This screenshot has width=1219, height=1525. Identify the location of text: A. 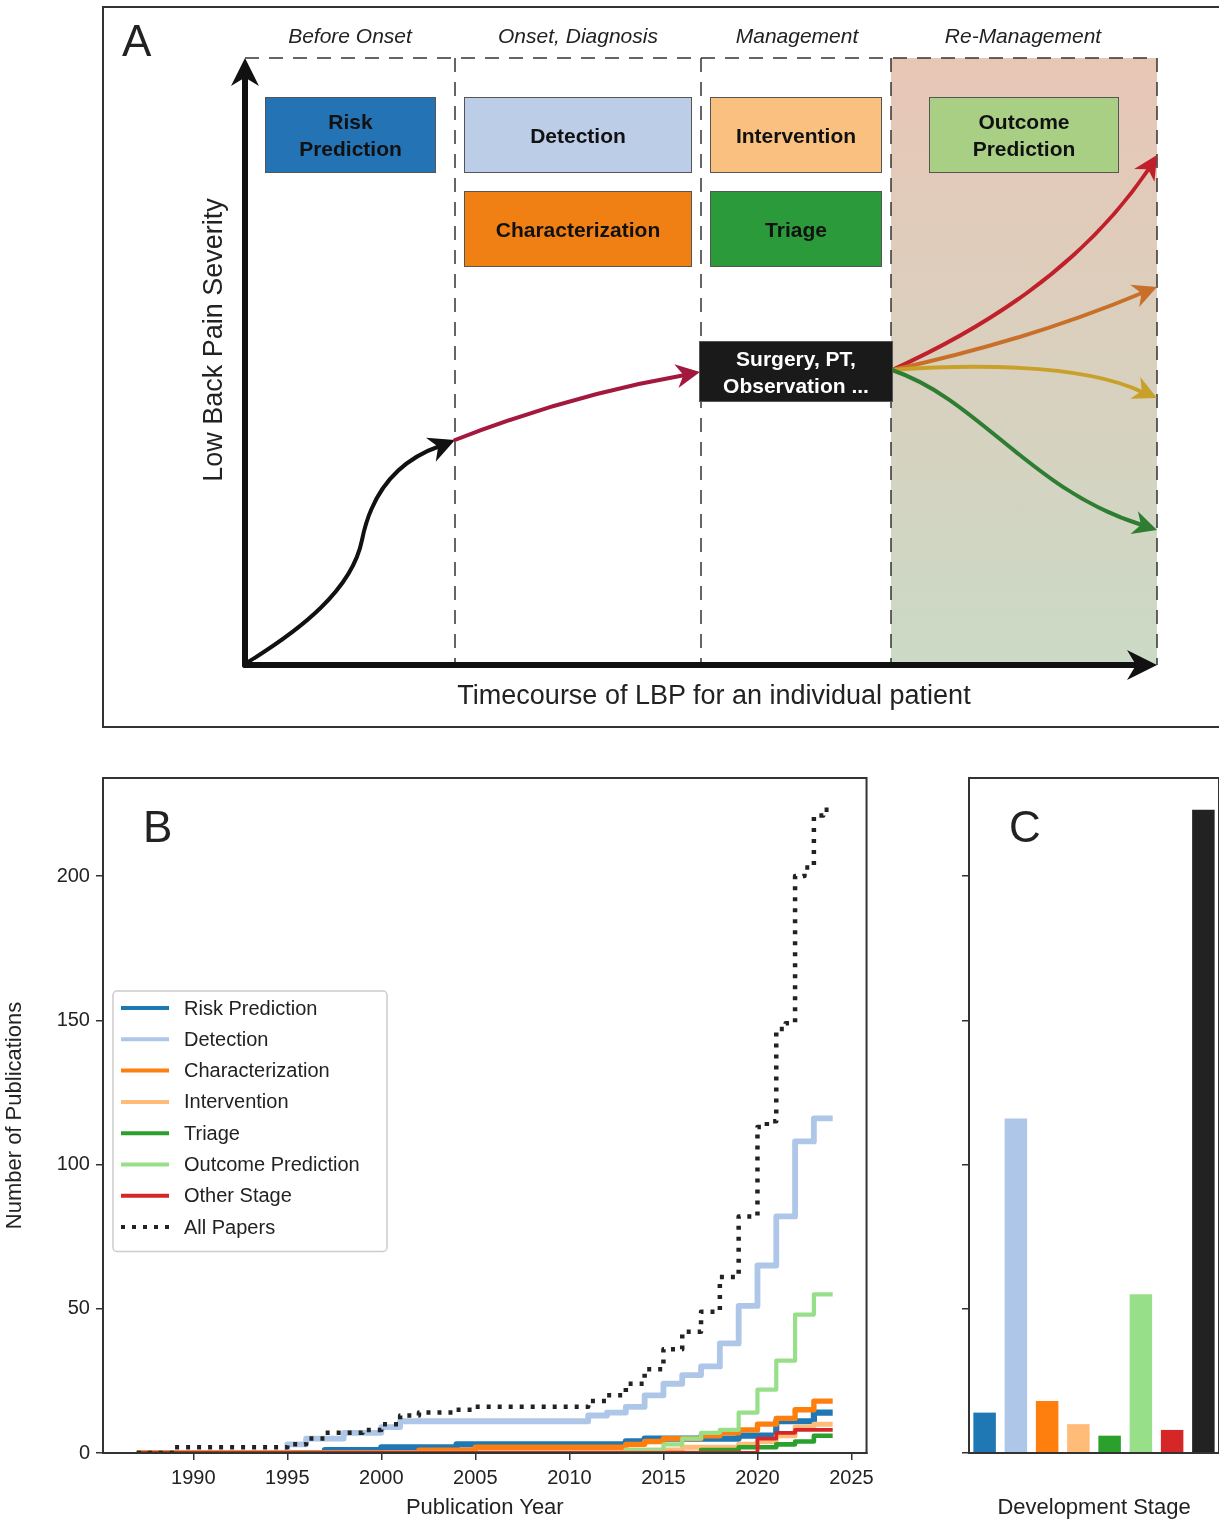
(137, 41).